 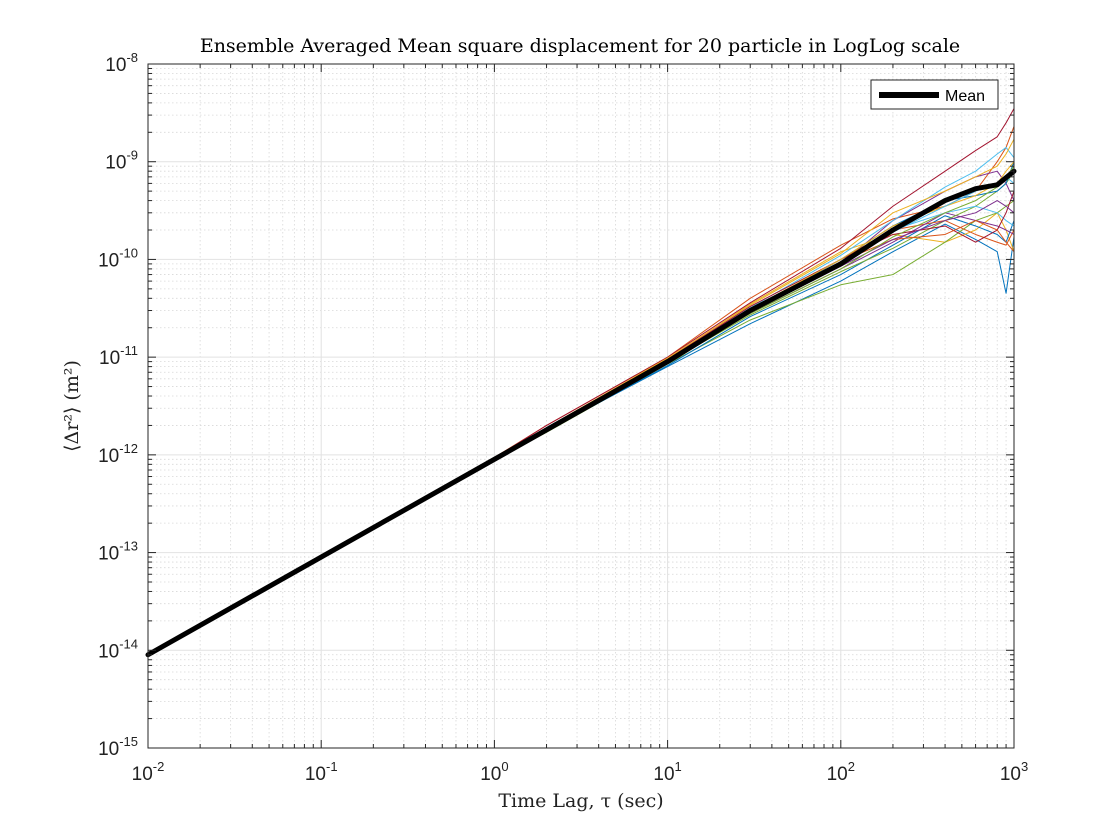 What do you see at coordinates (934, 94) in the screenshot?
I see `legend: Mean` at bounding box center [934, 94].